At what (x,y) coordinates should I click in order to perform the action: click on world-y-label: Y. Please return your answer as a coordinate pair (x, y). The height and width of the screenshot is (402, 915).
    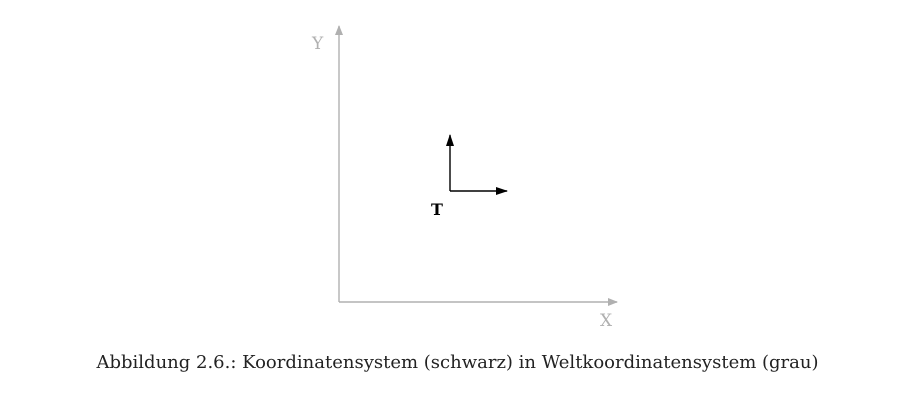
    Looking at the image, I should click on (317, 44).